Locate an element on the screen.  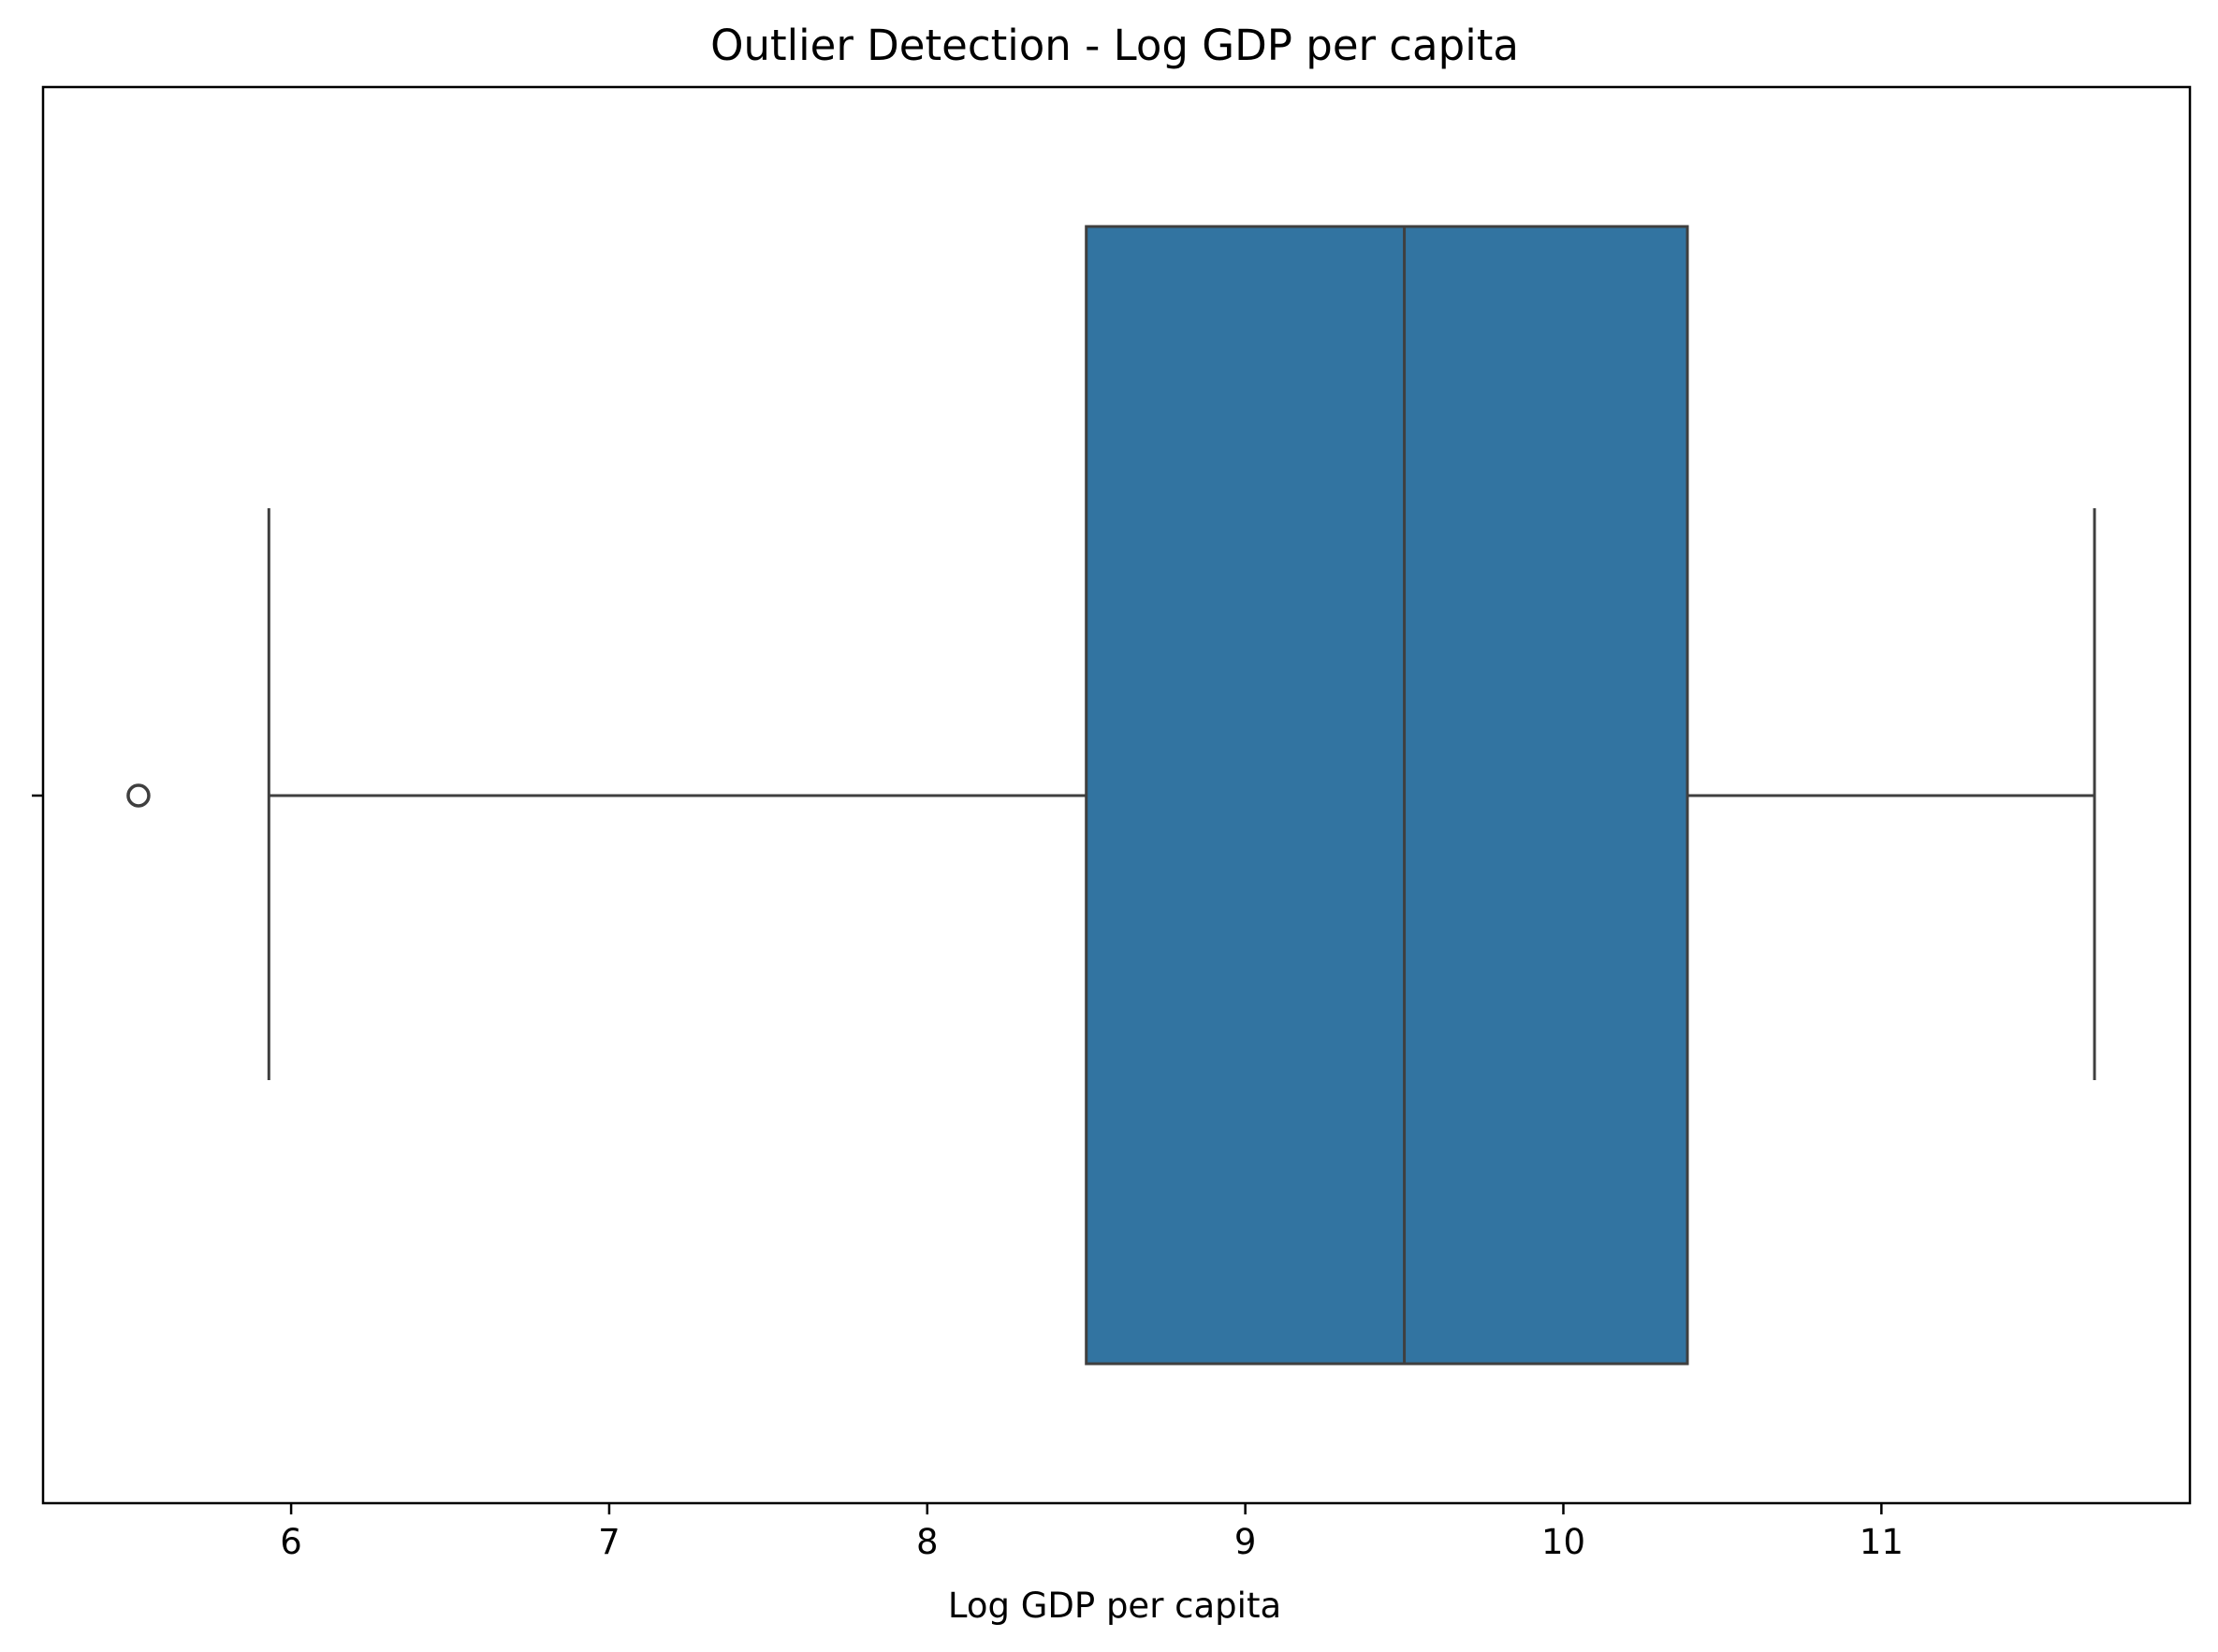
outlier-point is located at coordinates (139, 796).